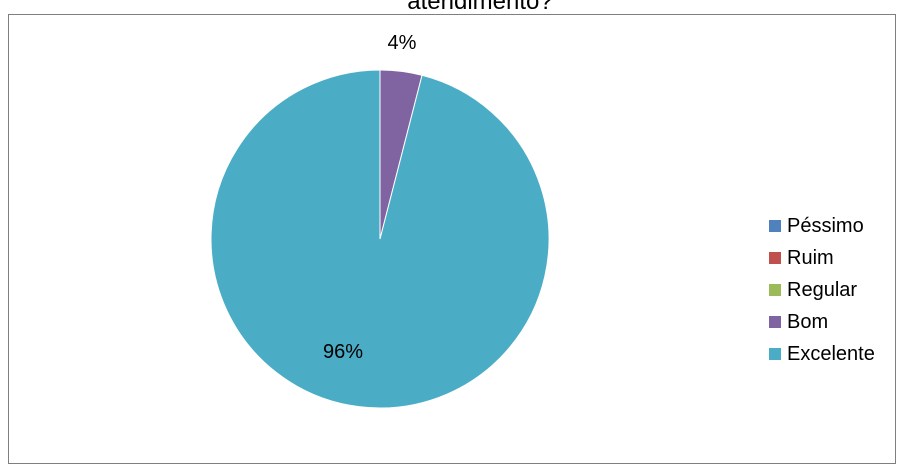  What do you see at coordinates (402, 43) in the screenshot?
I see `data-label-bom: 4%` at bounding box center [402, 43].